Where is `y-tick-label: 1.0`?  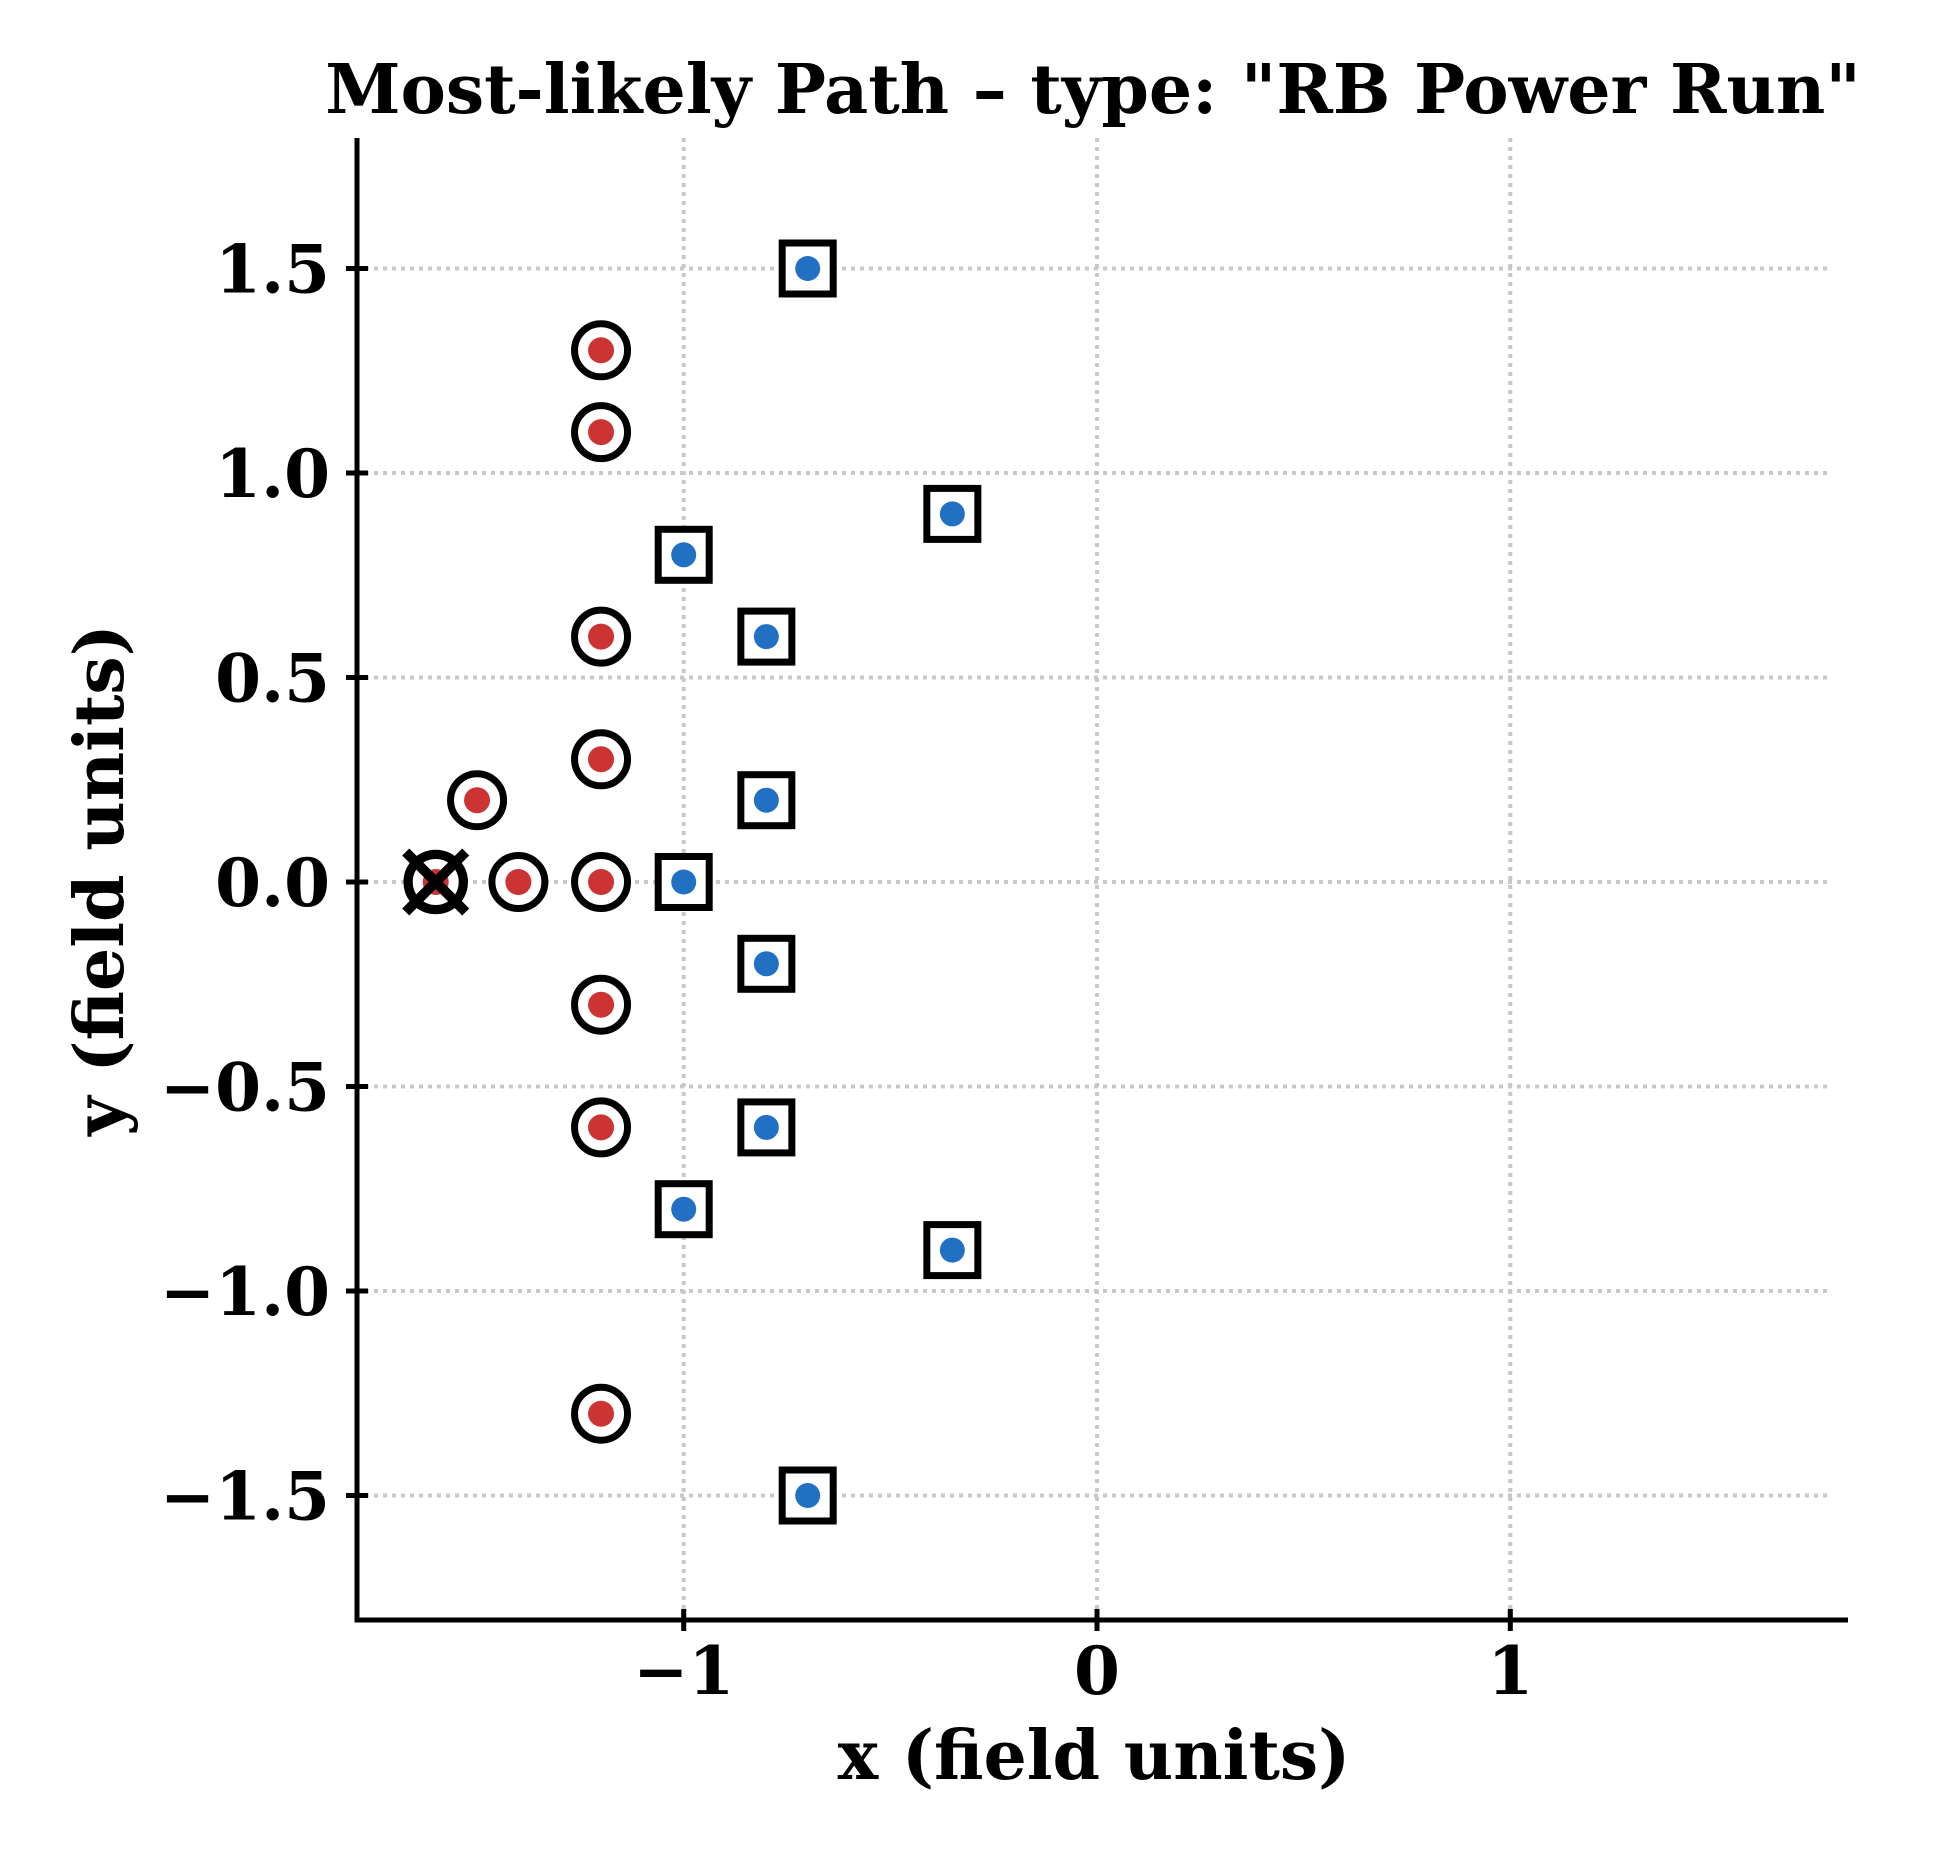
y-tick-label: 1.0 is located at coordinates (272, 474).